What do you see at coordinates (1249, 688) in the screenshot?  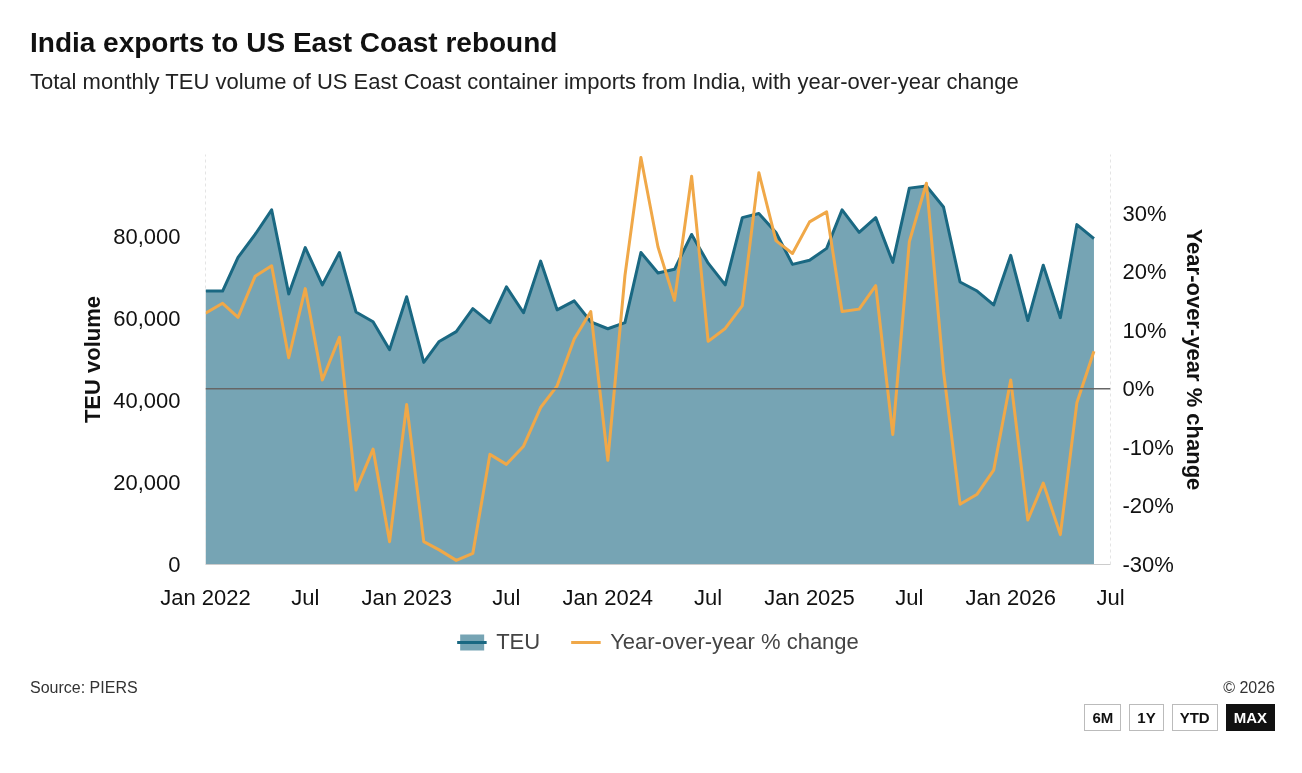 I see `text: © 2026` at bounding box center [1249, 688].